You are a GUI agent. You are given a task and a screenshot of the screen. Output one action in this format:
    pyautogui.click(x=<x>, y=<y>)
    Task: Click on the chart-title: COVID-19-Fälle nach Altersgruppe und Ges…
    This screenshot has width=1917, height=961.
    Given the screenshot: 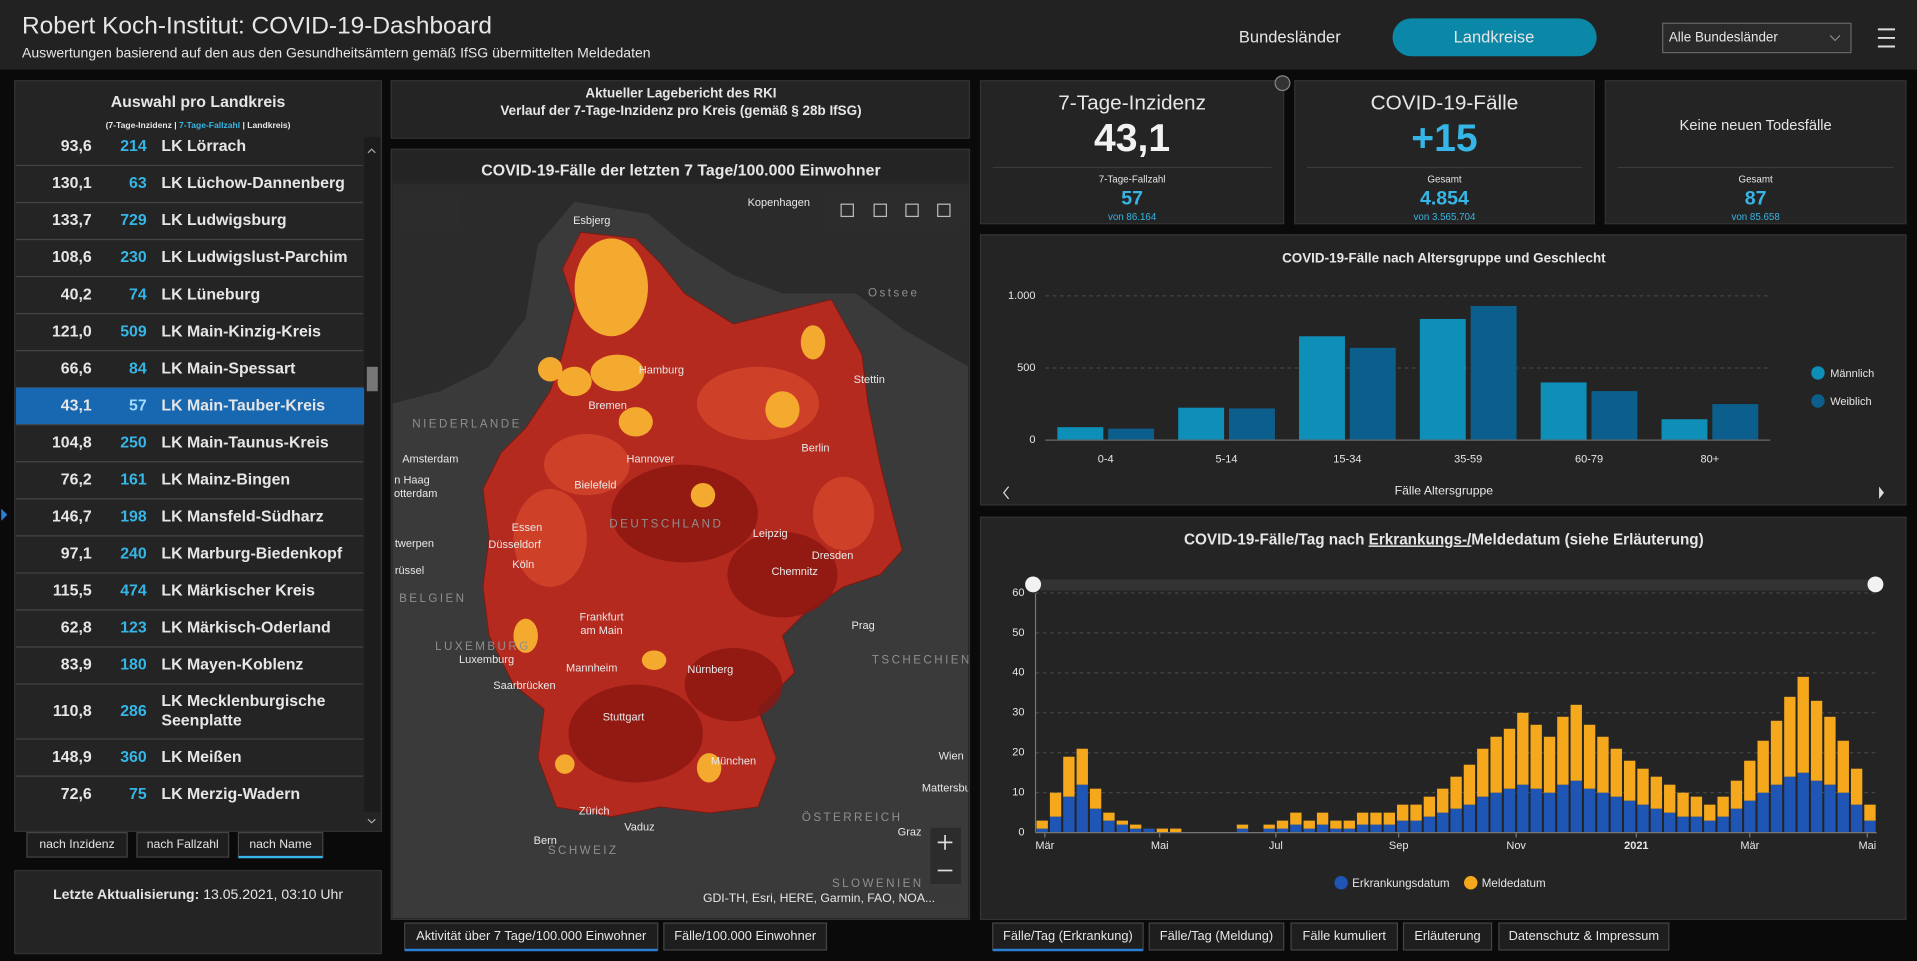 What is the action you would take?
    pyautogui.click(x=1444, y=258)
    